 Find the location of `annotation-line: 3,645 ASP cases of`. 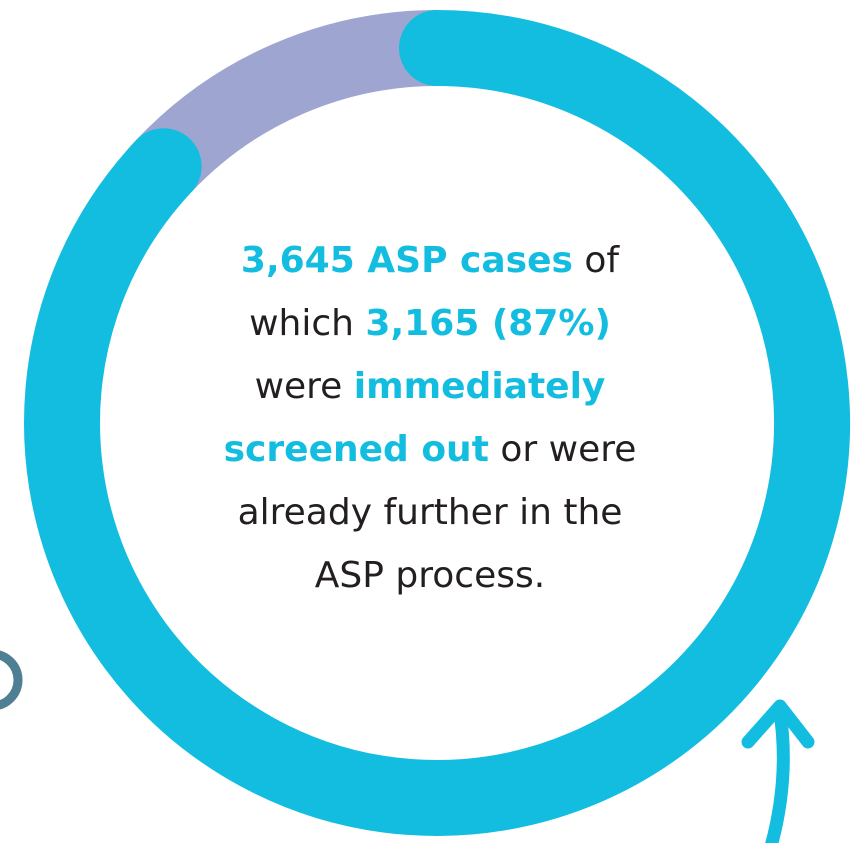

annotation-line: 3,645 ASP cases of is located at coordinates (430, 260).